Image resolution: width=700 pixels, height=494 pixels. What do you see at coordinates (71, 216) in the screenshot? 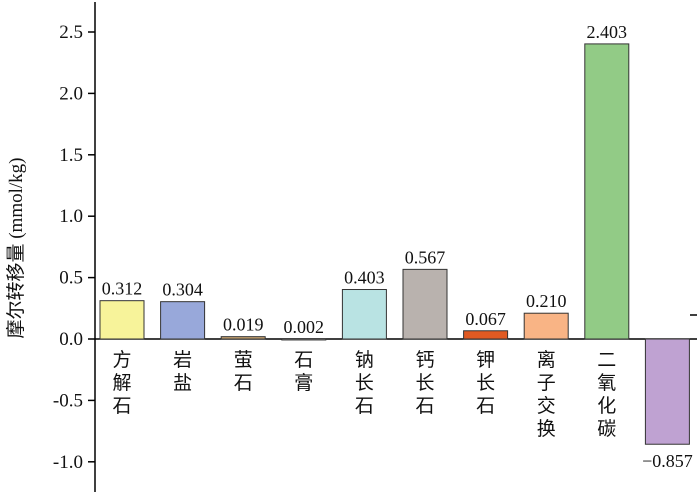
I see `y-tick-label: 1.0` at bounding box center [71, 216].